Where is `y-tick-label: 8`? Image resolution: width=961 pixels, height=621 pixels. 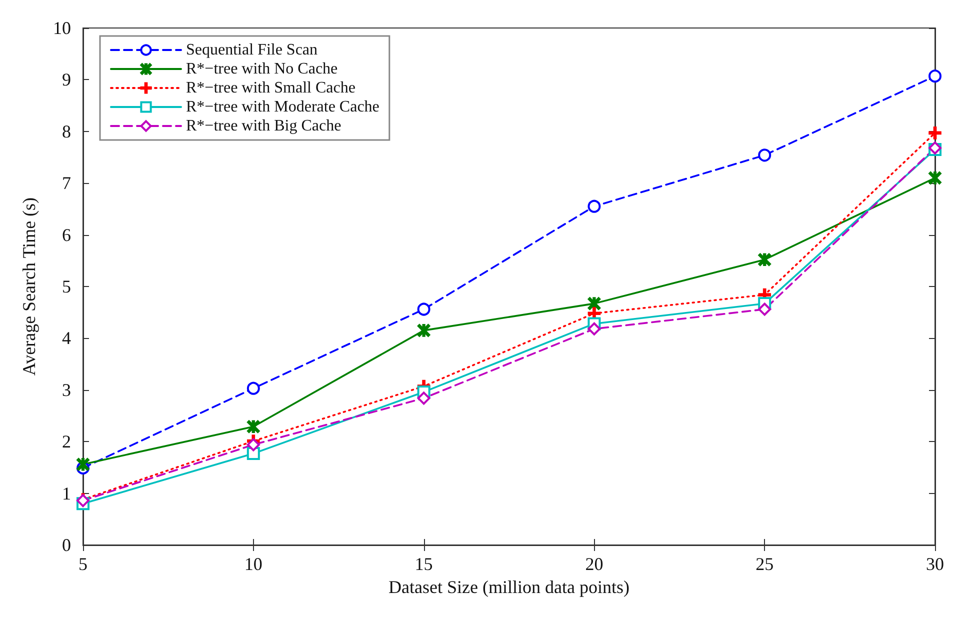
y-tick-label: 8 is located at coordinates (66, 131).